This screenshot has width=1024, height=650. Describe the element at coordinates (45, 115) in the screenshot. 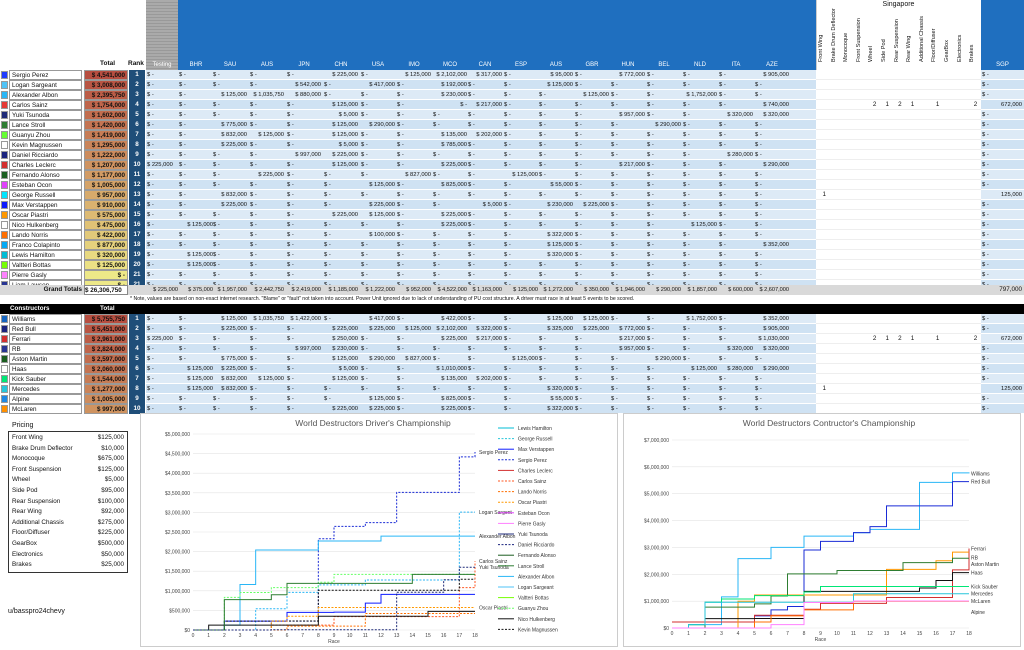

I see `driver-name: Yuki Tsunoda` at that location.